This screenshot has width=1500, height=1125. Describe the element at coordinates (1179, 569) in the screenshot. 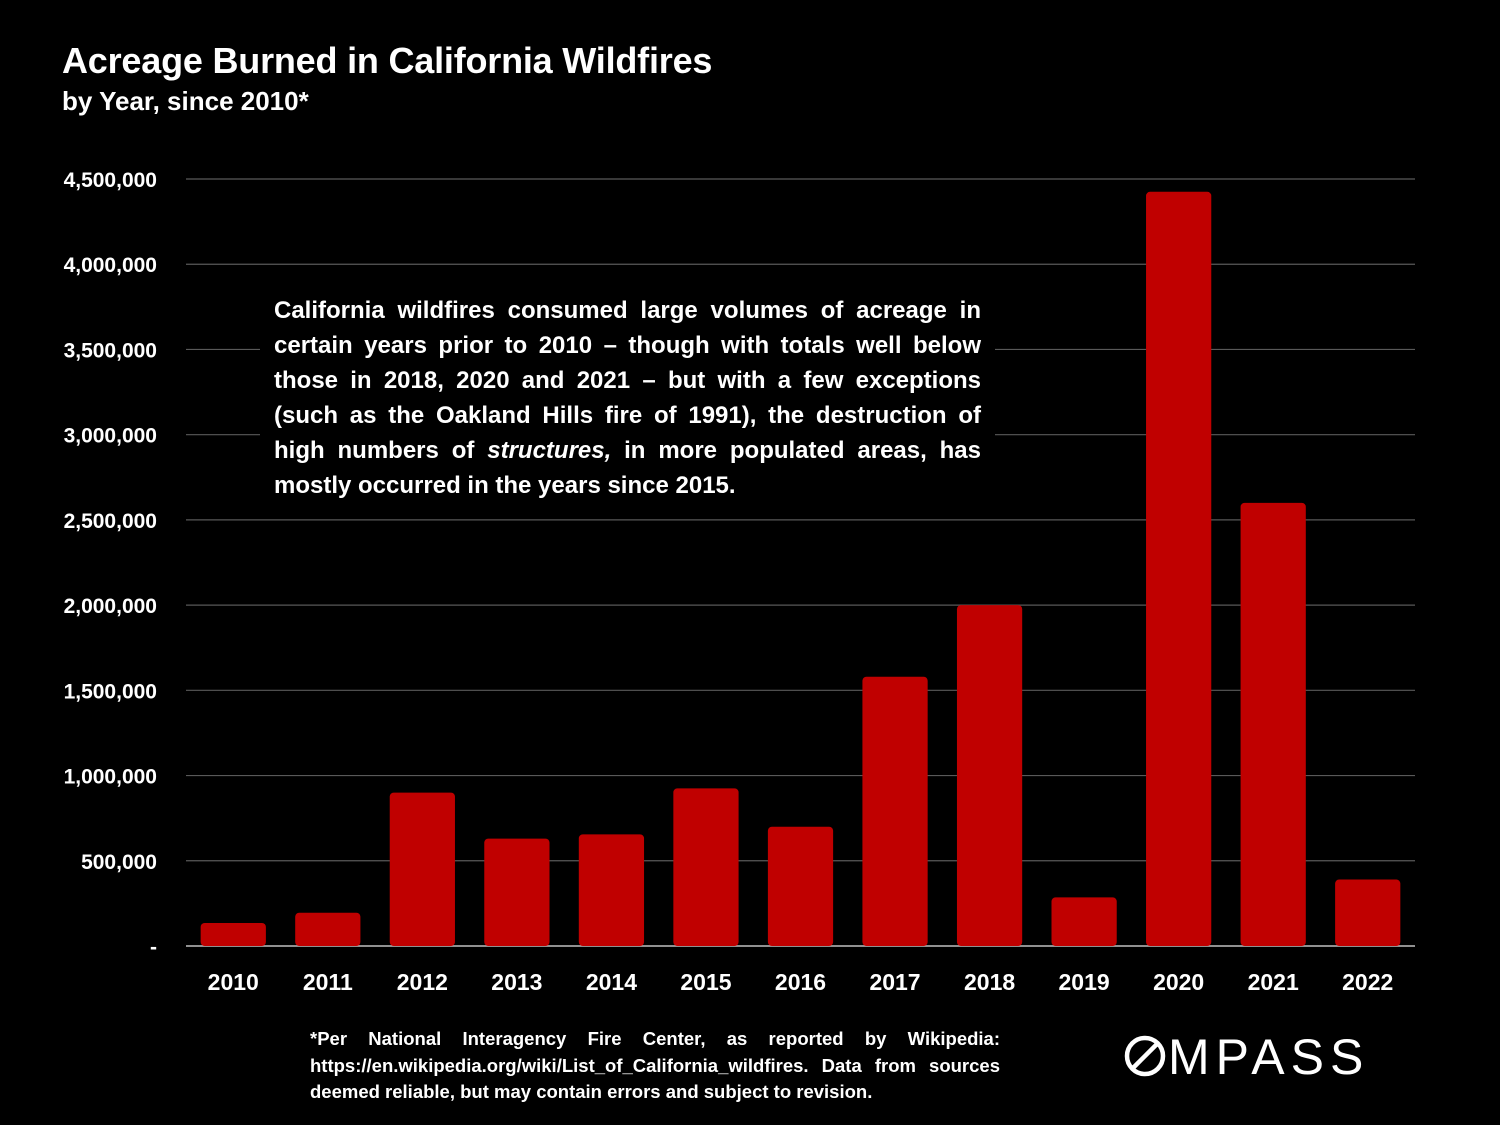

I see `bar-2020` at that location.